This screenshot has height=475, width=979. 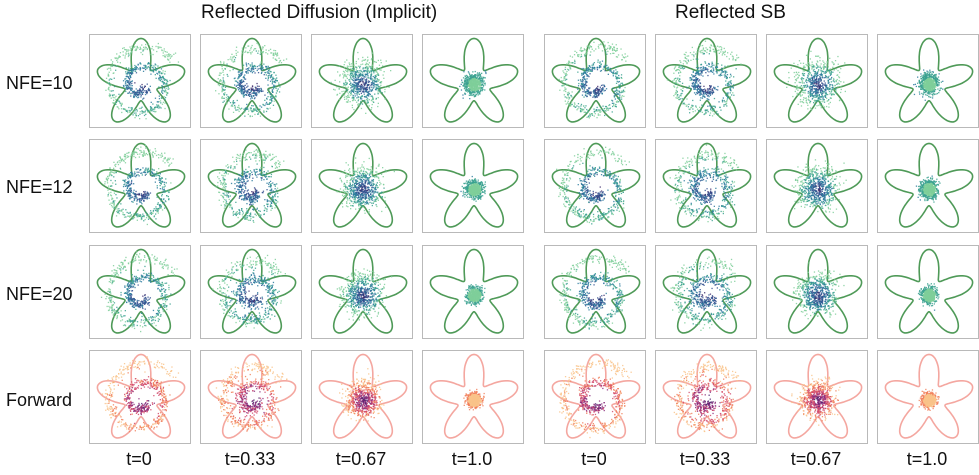 What do you see at coordinates (816, 459) in the screenshot?
I see `col-label-right-t067: t=0.67` at bounding box center [816, 459].